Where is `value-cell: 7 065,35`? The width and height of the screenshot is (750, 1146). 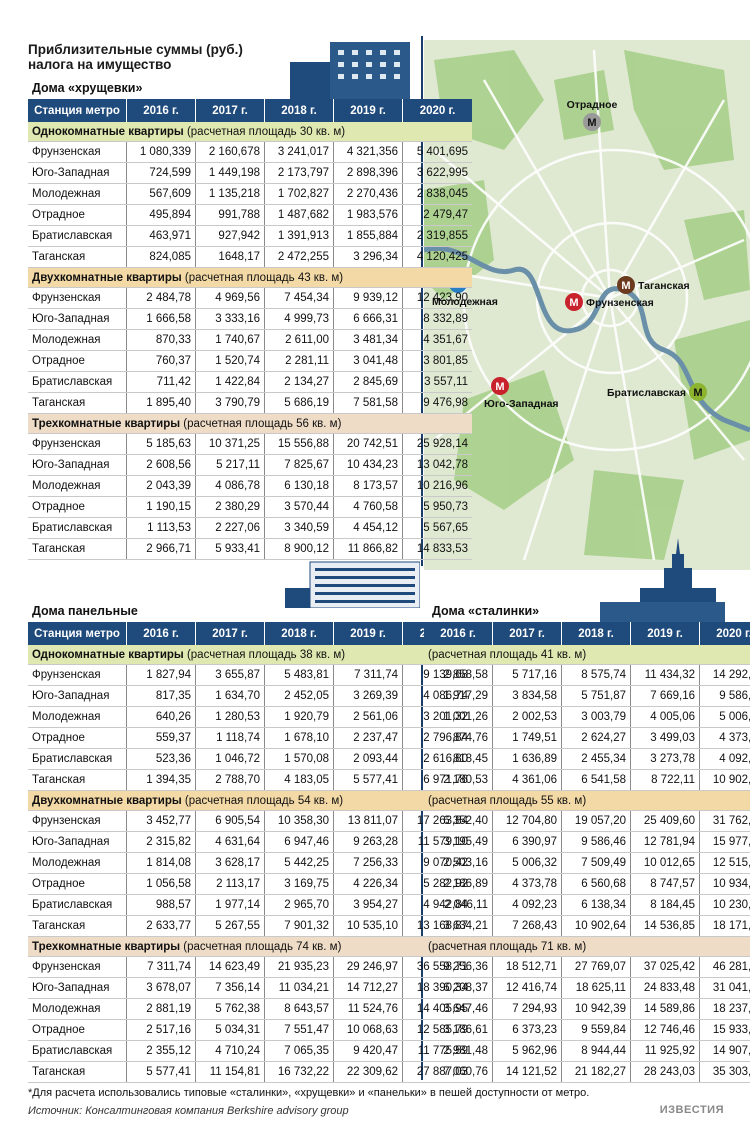 value-cell: 7 065,35 is located at coordinates (299, 1051).